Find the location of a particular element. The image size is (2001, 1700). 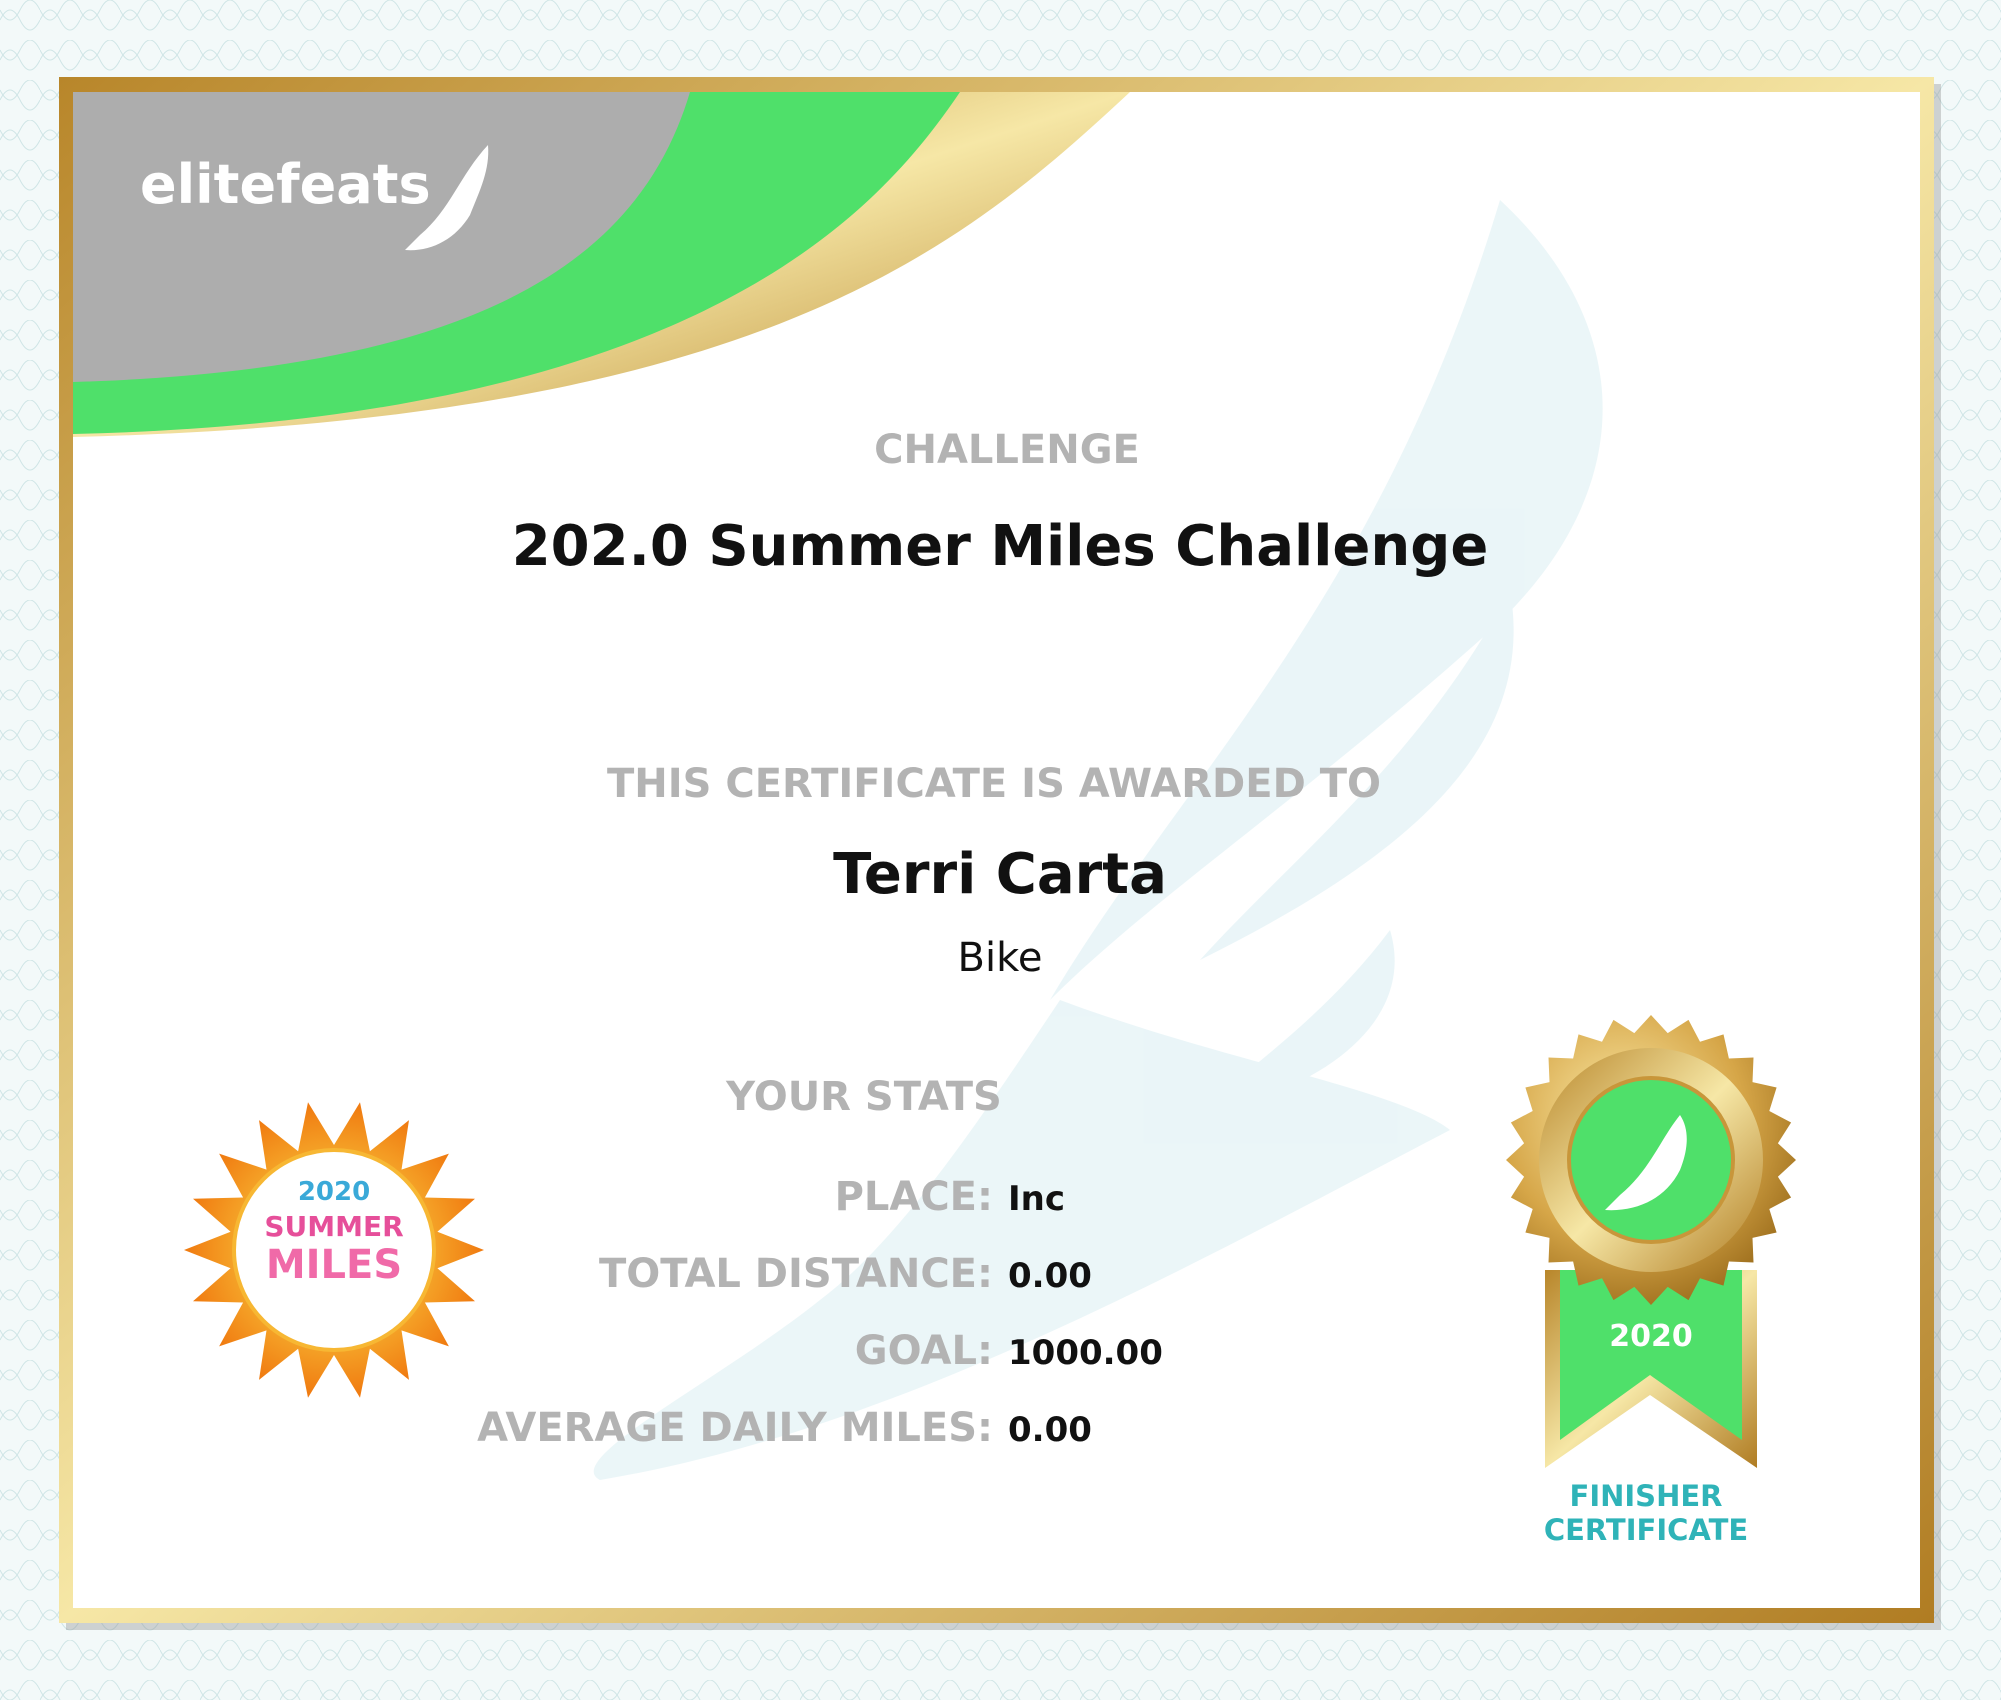

stat-label: GOAL: is located at coordinates (924, 1351).